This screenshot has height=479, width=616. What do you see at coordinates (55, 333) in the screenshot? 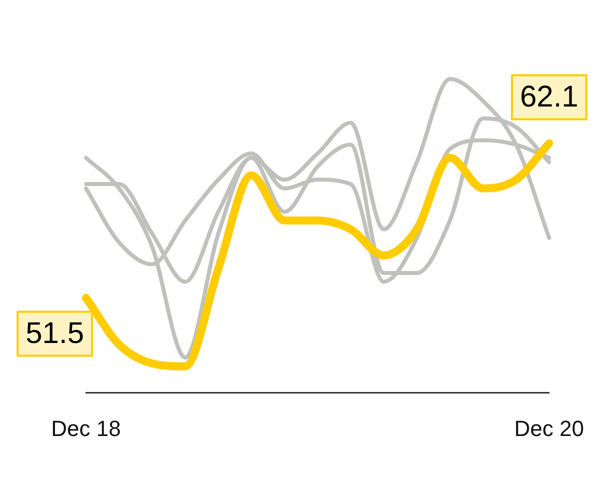
I see `data-label: 51.5` at bounding box center [55, 333].